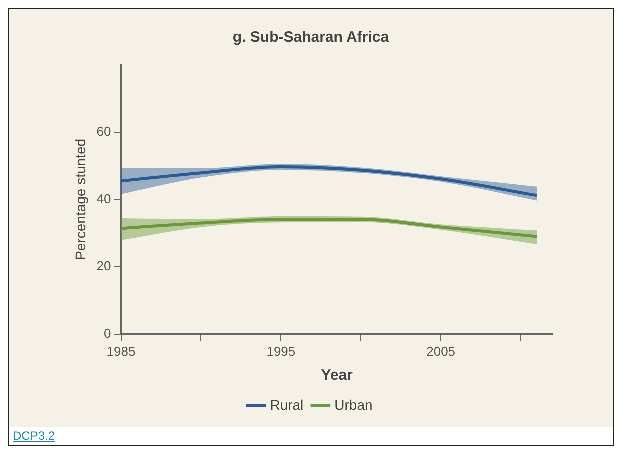  What do you see at coordinates (353, 404) in the screenshot?
I see `legend-label: Urban` at bounding box center [353, 404].